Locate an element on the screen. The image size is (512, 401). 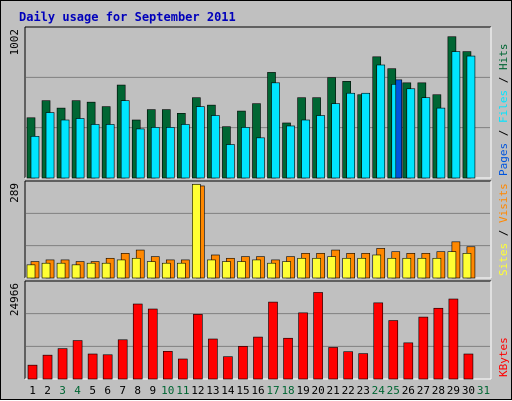
x-tick-label-day-27: 27 is located at coordinates (423, 390).